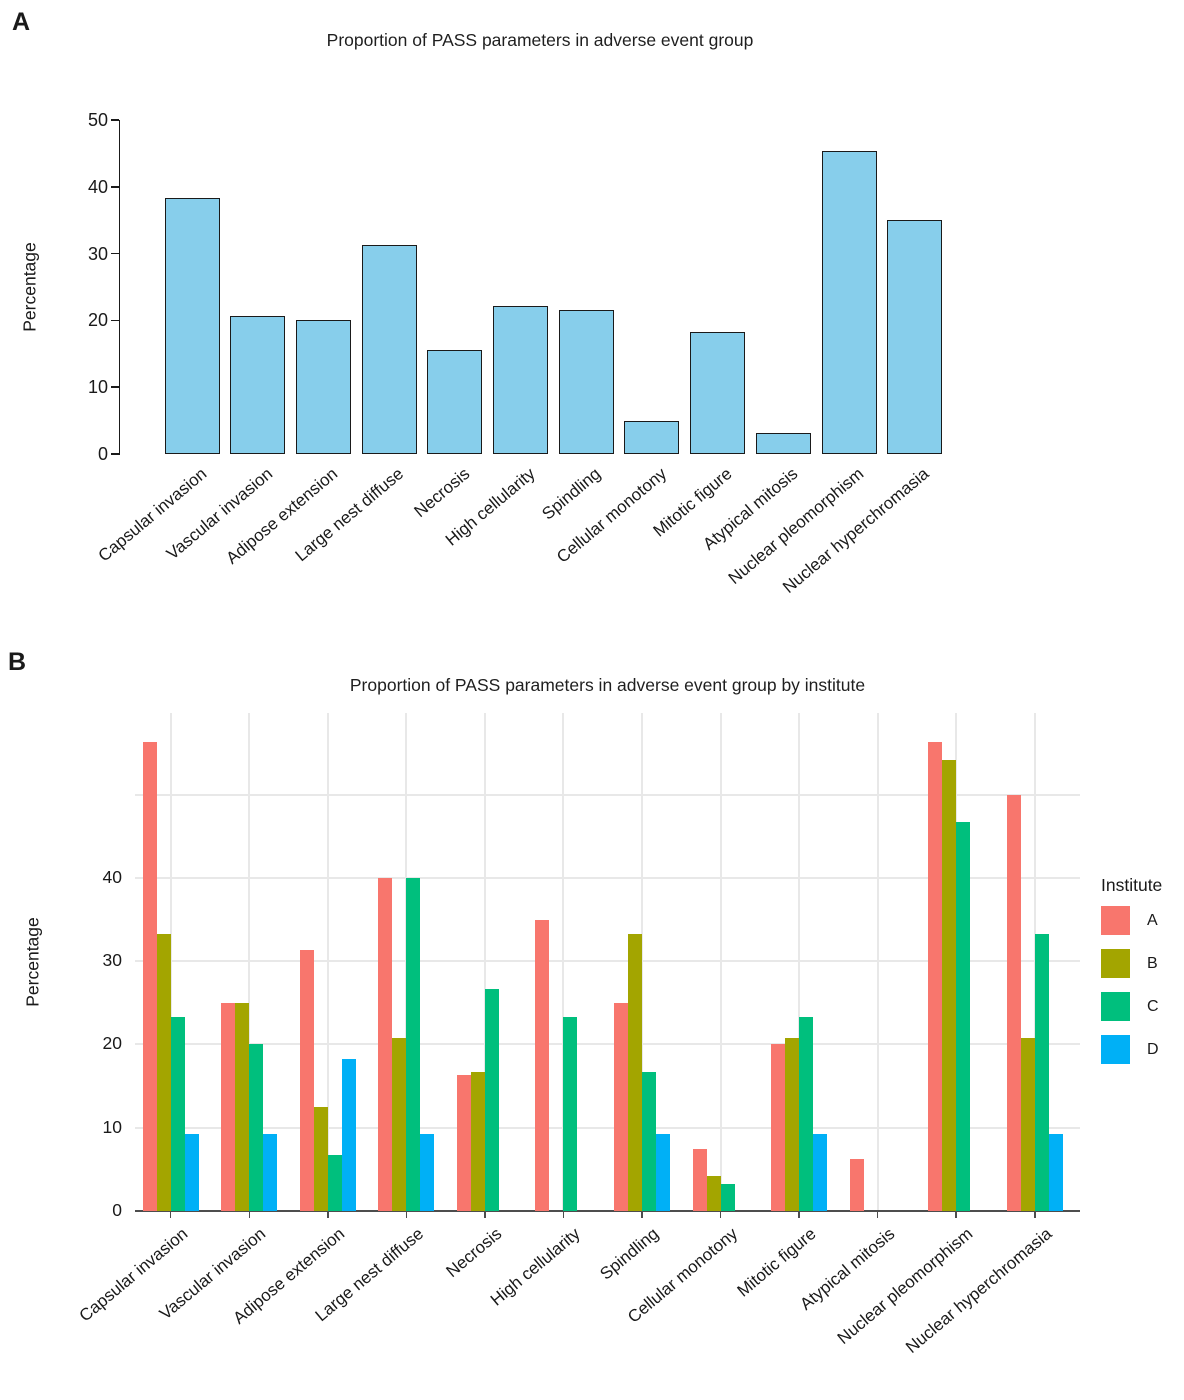 The image size is (1184, 1400). I want to click on bar-cellular-monotony-b, so click(713, 1193).